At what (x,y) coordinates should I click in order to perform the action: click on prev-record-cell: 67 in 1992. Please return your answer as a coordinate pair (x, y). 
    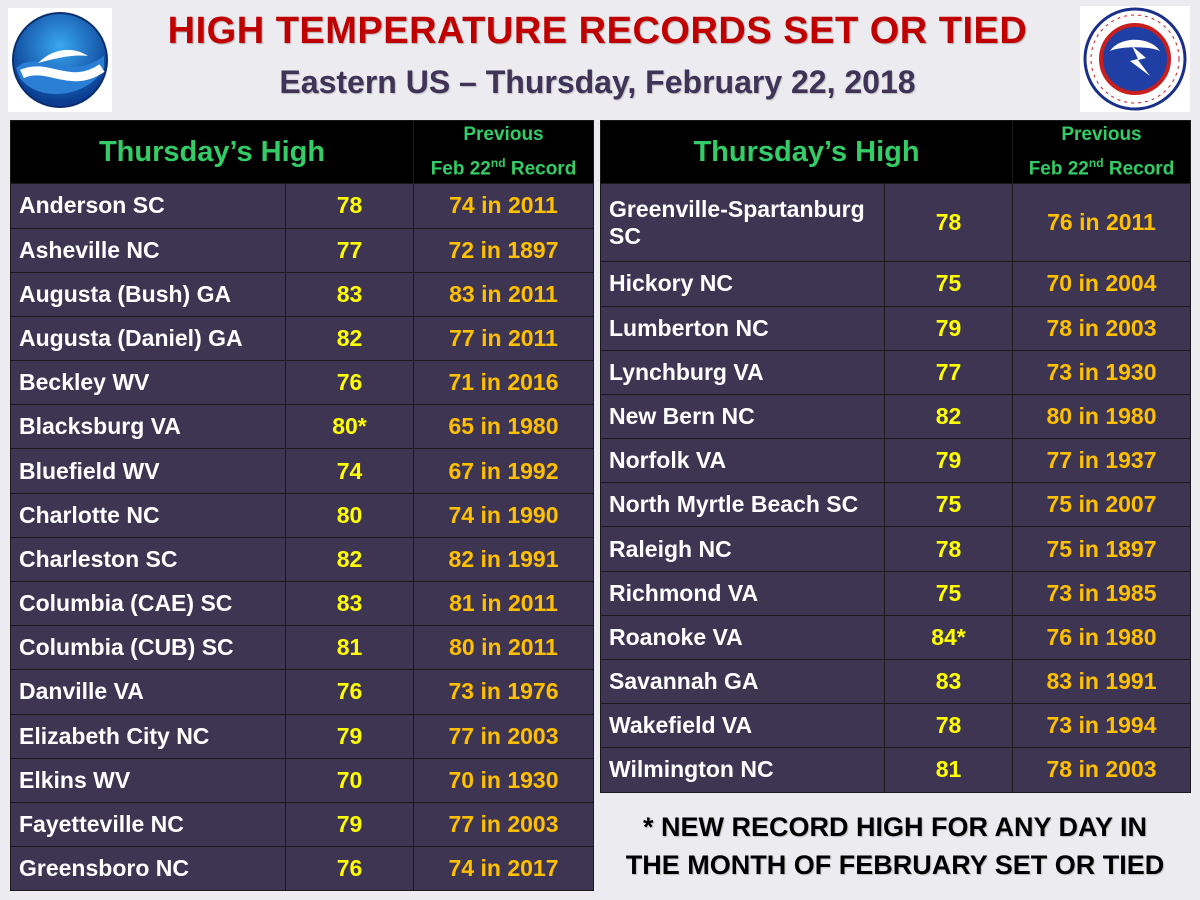
    Looking at the image, I should click on (503, 471).